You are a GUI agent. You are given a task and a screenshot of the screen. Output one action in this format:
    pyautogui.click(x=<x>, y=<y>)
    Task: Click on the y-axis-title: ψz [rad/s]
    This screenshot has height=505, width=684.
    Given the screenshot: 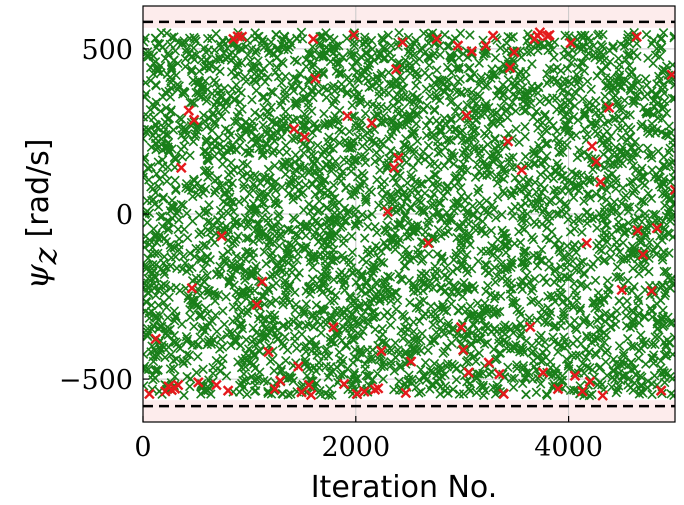 What is the action you would take?
    pyautogui.click(x=41, y=214)
    